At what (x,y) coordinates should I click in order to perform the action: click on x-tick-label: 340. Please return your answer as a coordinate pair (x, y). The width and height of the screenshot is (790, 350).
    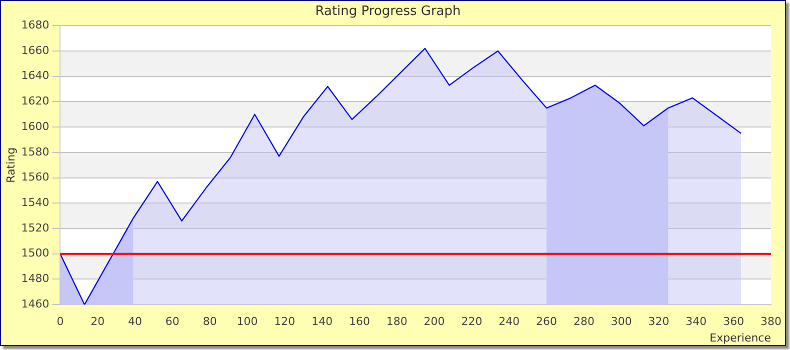
    Looking at the image, I should click on (696, 321).